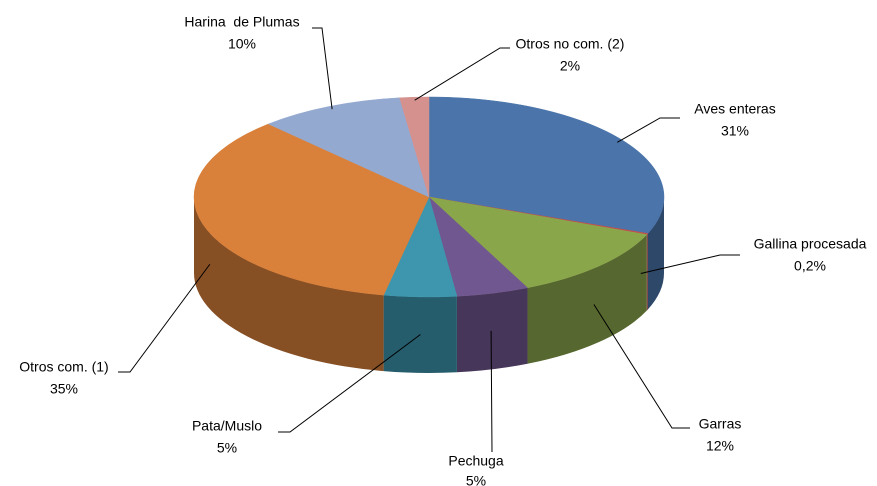 The width and height of the screenshot is (877, 486). Describe the element at coordinates (810, 244) in the screenshot. I see `slice-label: Gallina procesada` at that location.